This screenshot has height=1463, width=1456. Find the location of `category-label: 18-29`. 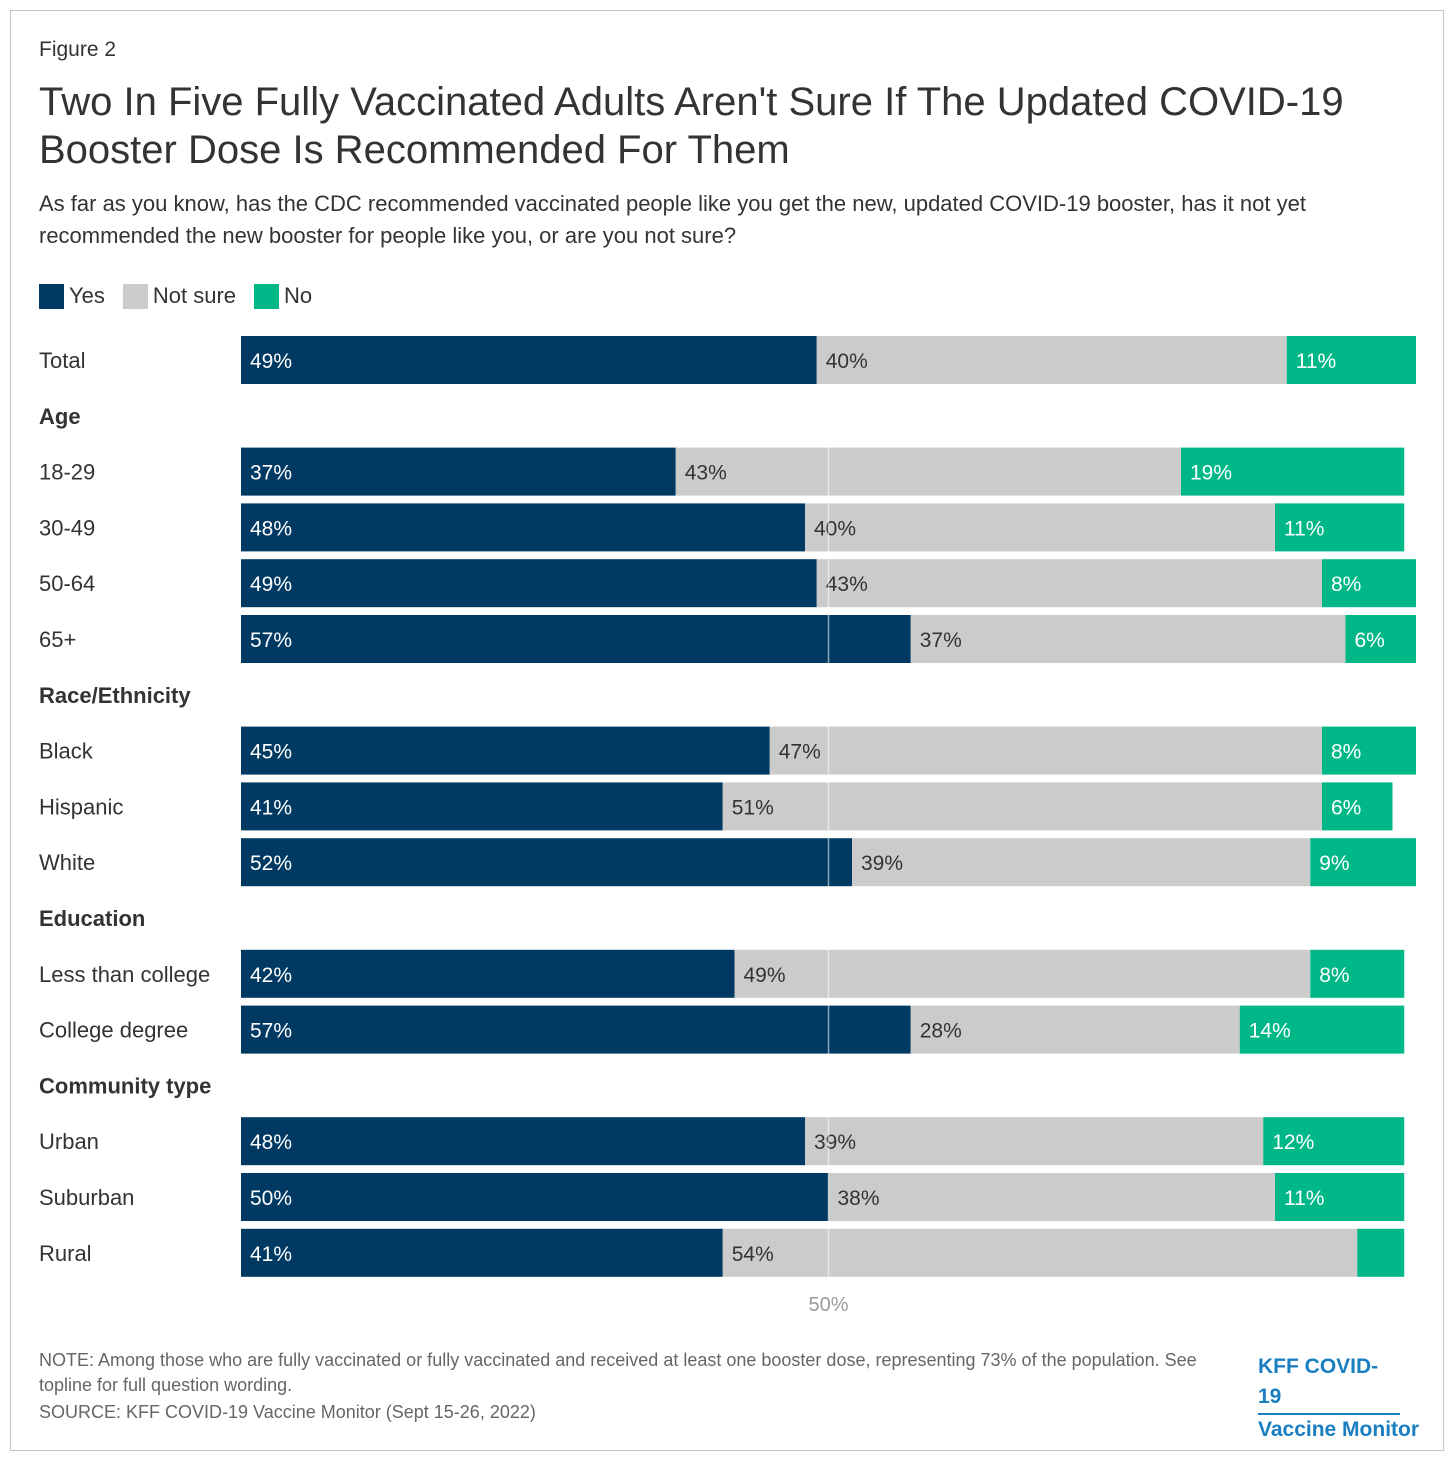

category-label: 18-29 is located at coordinates (67, 472).